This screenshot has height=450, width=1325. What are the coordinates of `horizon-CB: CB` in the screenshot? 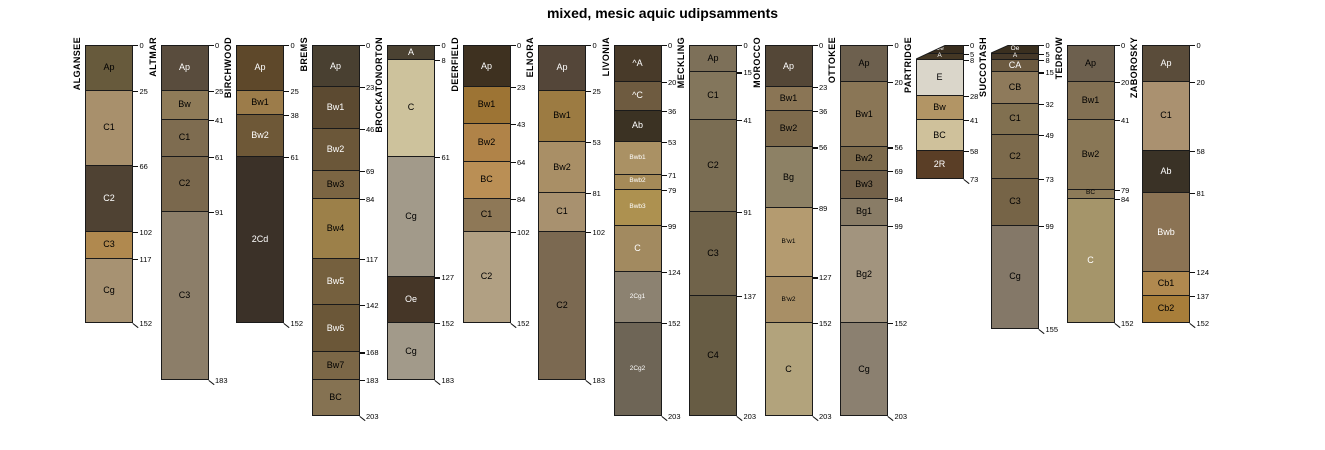 It's located at (1015, 88).